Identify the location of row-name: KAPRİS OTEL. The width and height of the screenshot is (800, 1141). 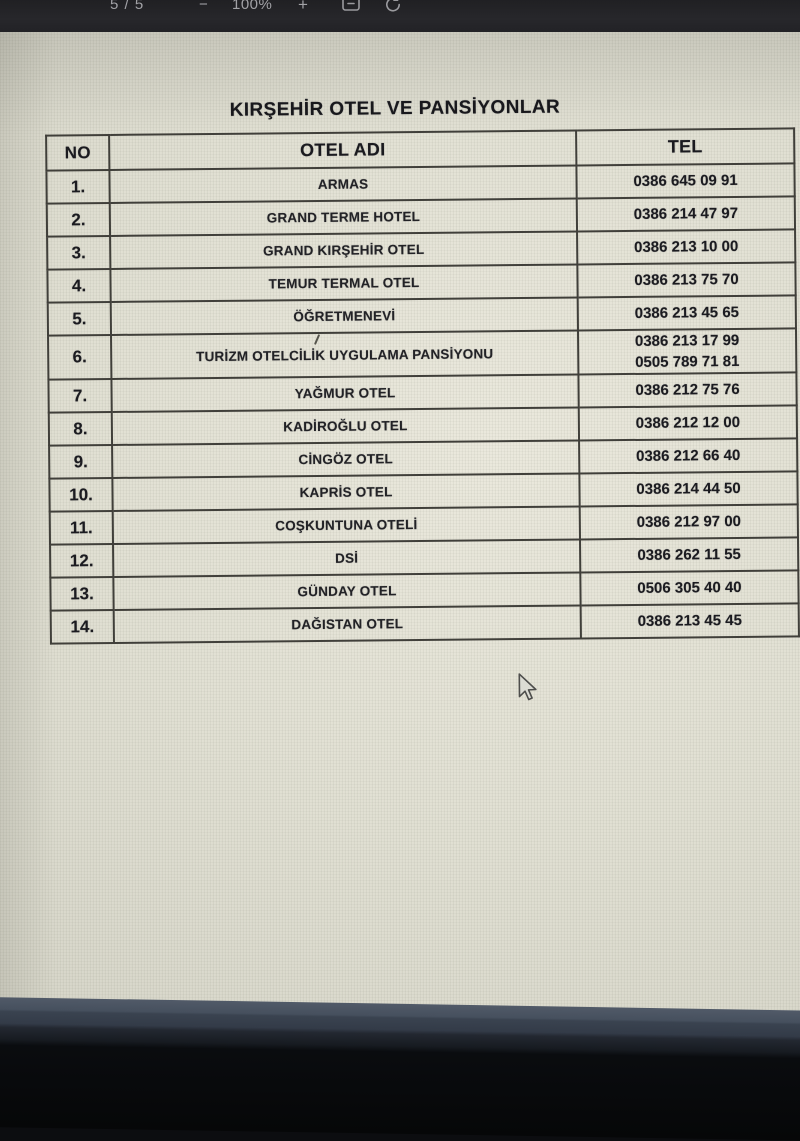
(346, 492).